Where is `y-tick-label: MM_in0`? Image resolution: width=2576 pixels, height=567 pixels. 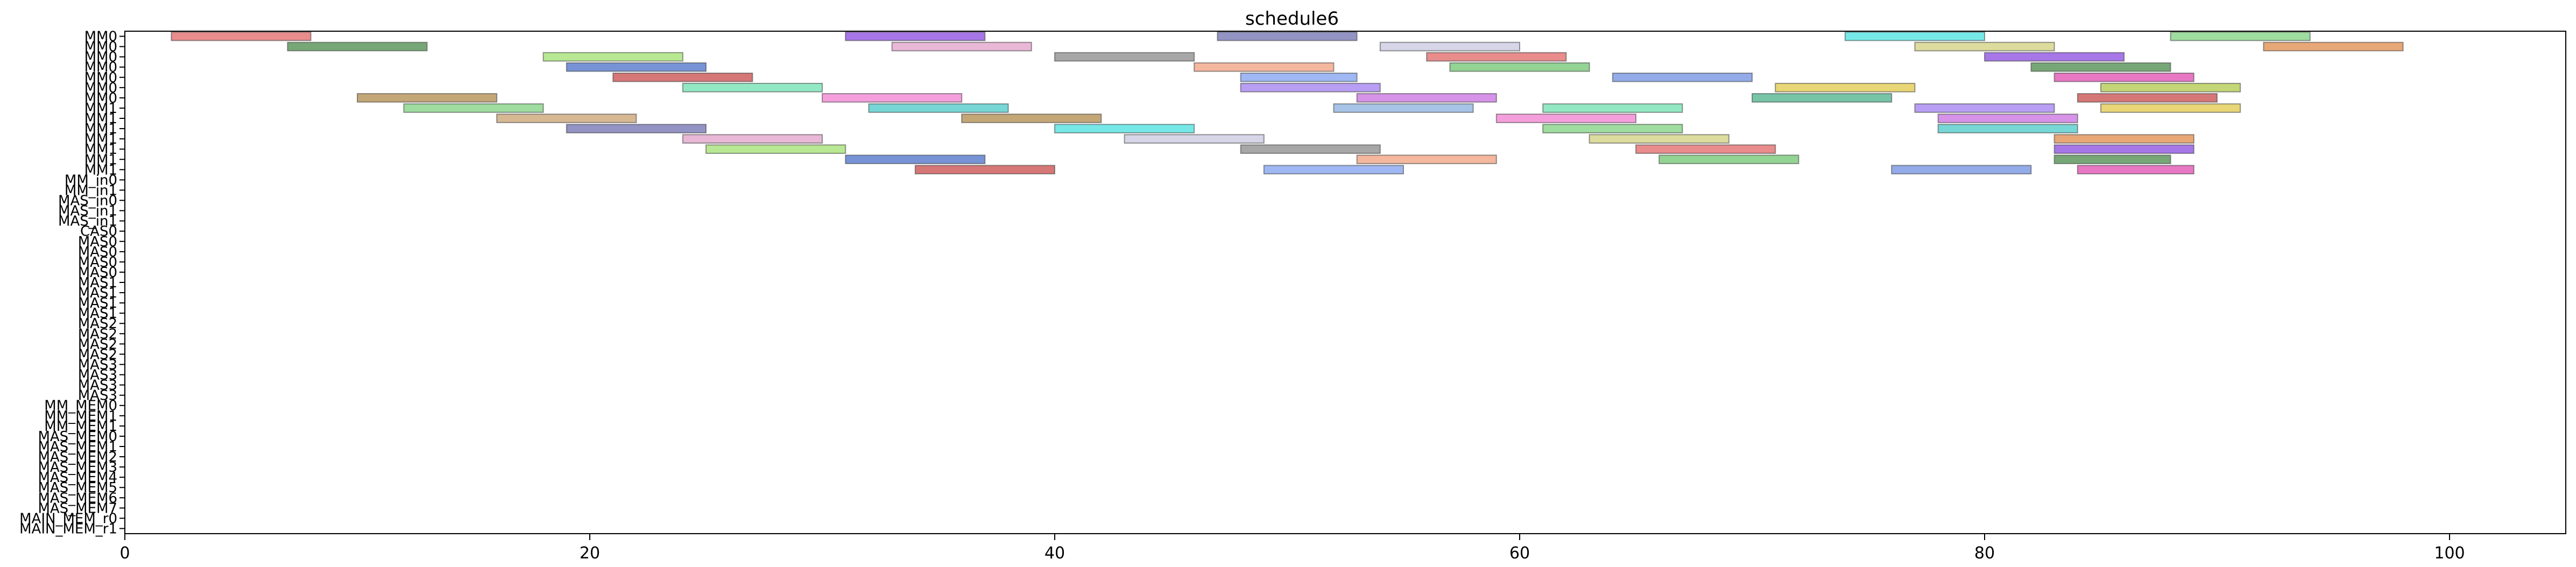
y-tick-label: MM_in0 is located at coordinates (91, 180).